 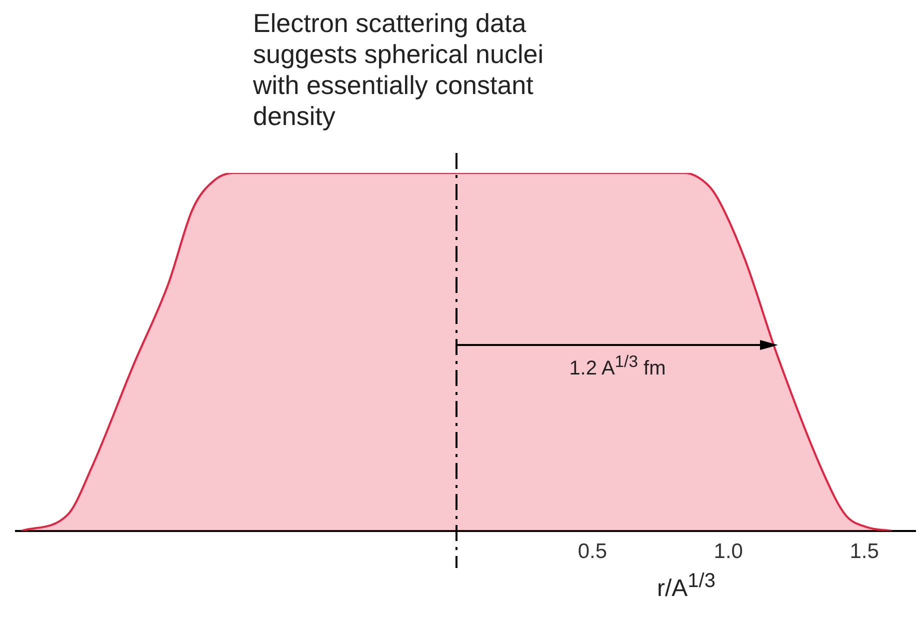 What do you see at coordinates (593, 552) in the screenshot?
I see `x-tick-label: 0.5` at bounding box center [593, 552].